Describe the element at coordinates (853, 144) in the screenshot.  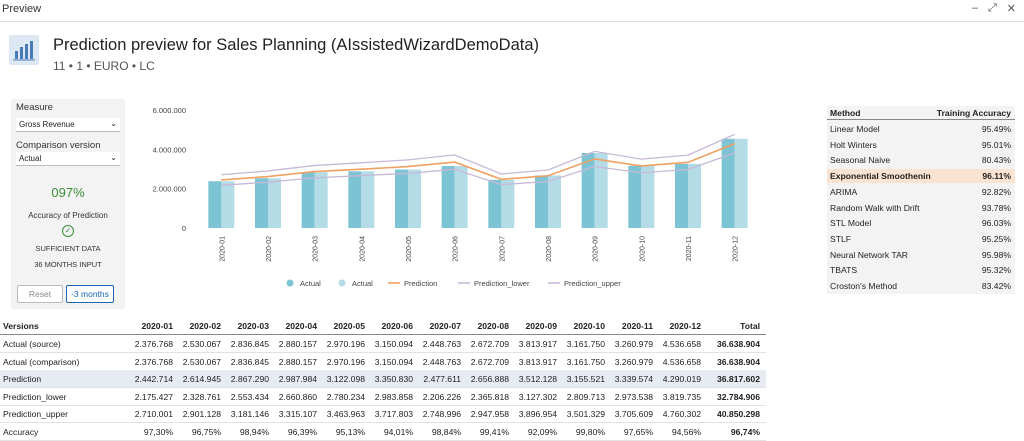
I see `method-name: Holt Winters` at that location.